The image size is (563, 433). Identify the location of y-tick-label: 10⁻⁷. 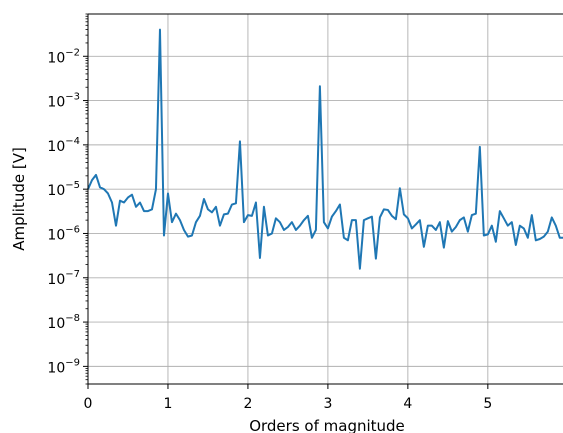
(63, 278).